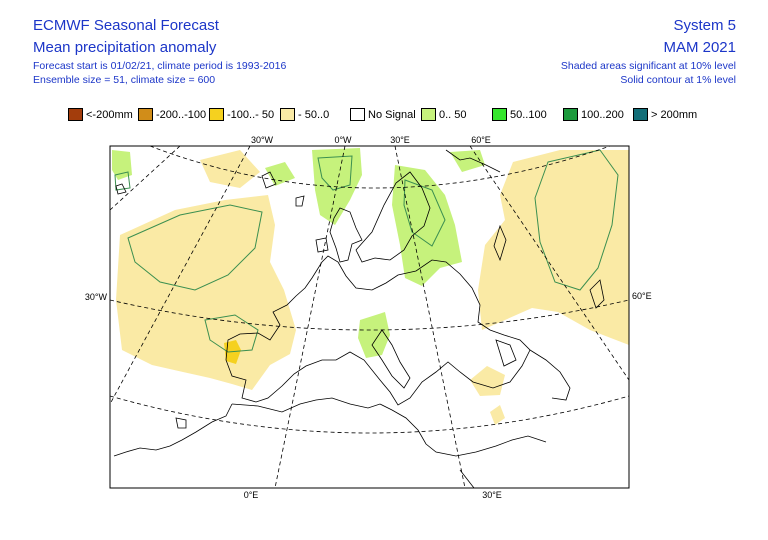 The image size is (768, 540). What do you see at coordinates (481, 140) in the screenshot?
I see `top-axis-label: 60°E` at bounding box center [481, 140].